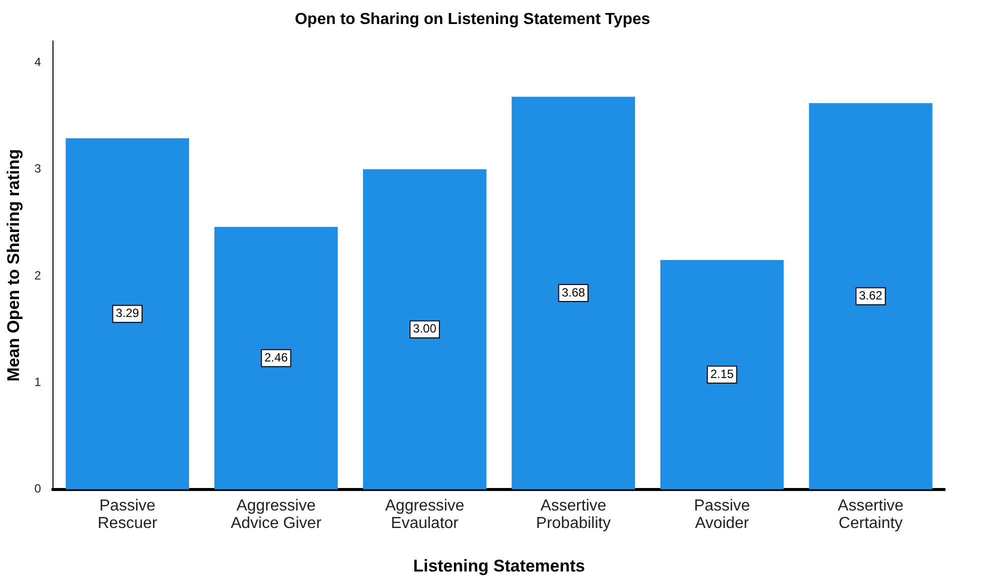  I want to click on data-label: 3.62, so click(870, 295).